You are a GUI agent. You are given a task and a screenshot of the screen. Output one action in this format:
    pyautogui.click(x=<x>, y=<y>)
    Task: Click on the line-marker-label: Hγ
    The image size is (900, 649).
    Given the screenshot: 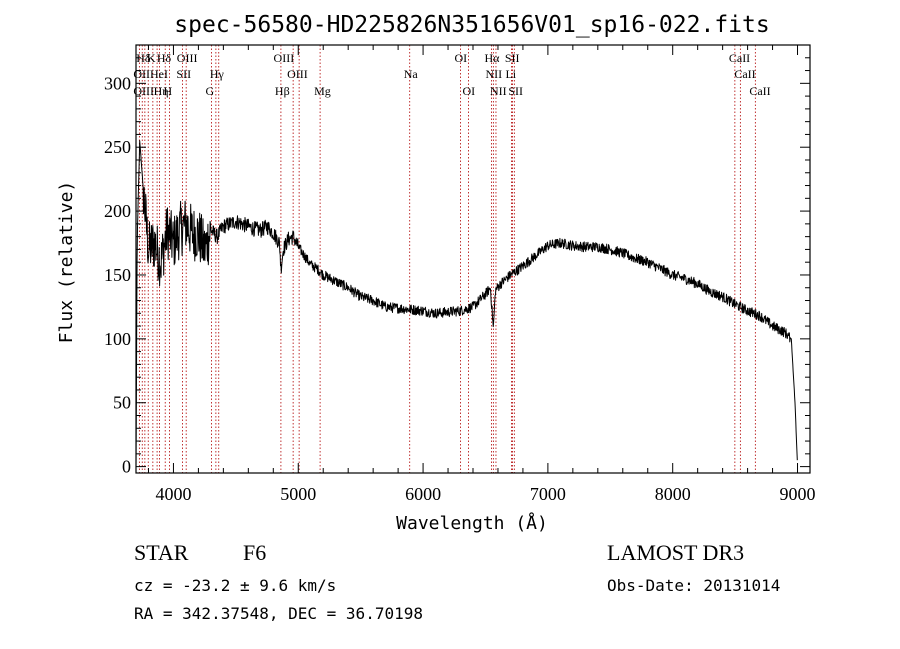 What is the action you would take?
    pyautogui.click(x=217, y=74)
    